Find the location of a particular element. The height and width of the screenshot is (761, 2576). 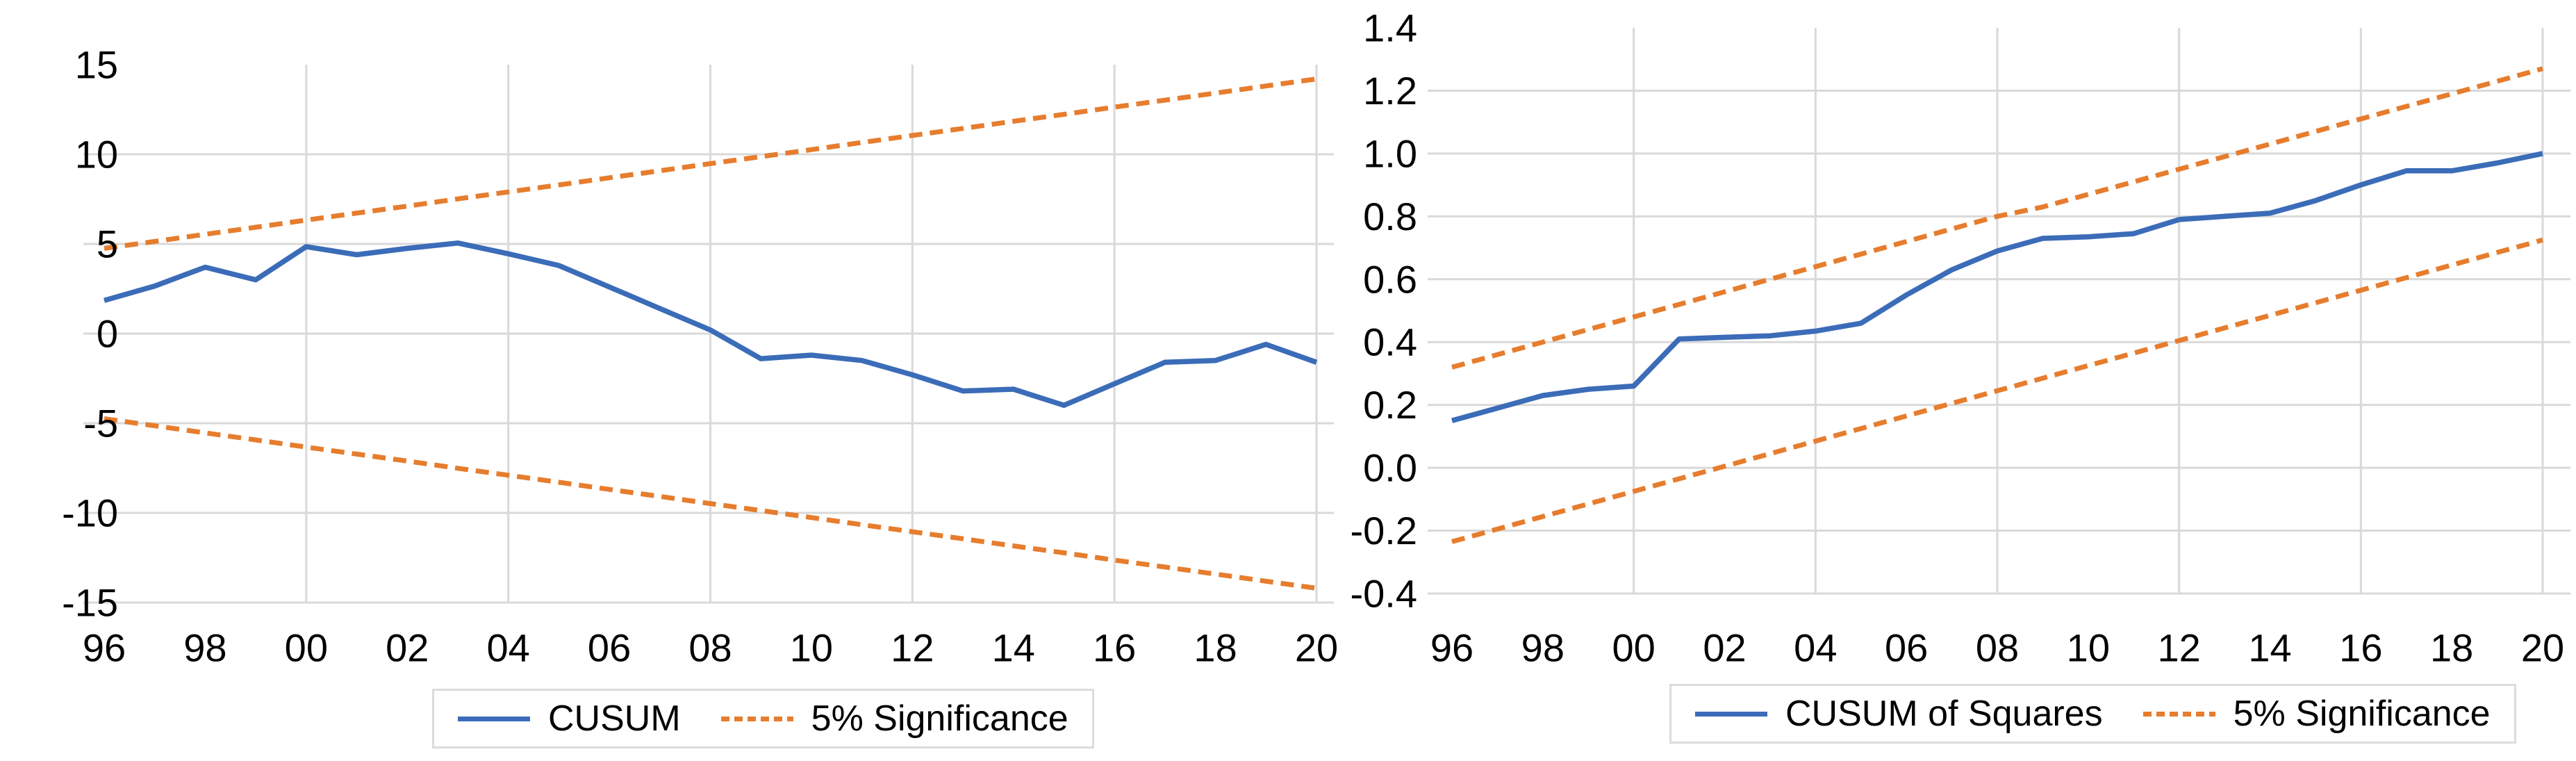

y-axis-tick-label: 0.2 is located at coordinates (1390, 405).